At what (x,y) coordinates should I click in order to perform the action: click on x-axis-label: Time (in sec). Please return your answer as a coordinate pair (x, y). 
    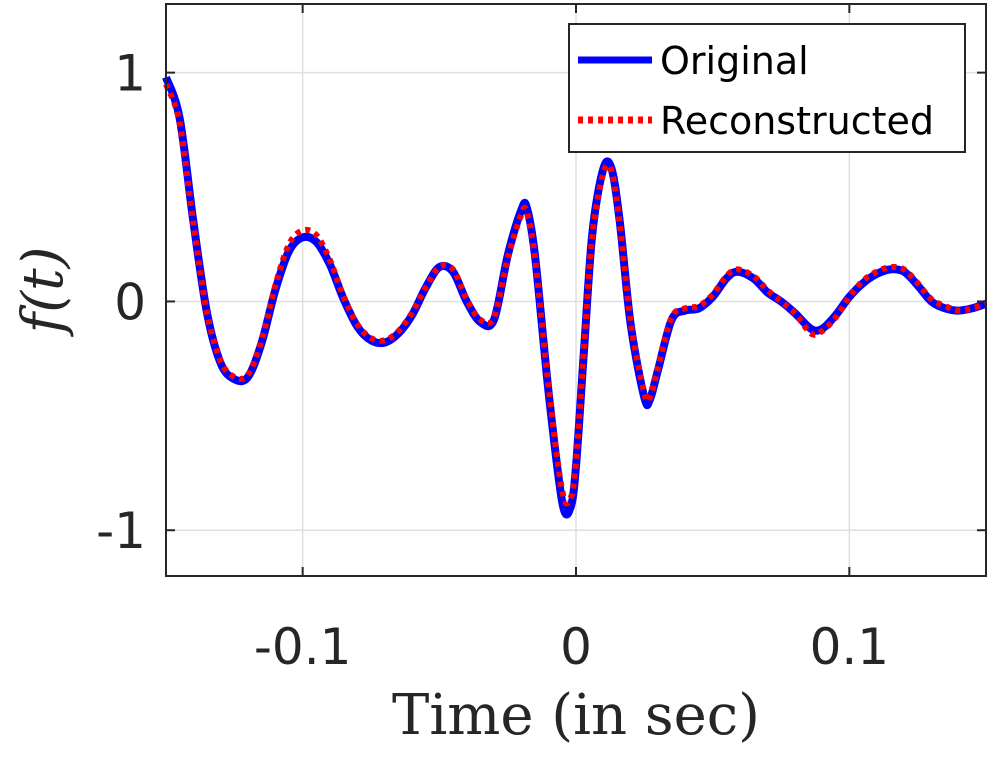
    Looking at the image, I should click on (576, 715).